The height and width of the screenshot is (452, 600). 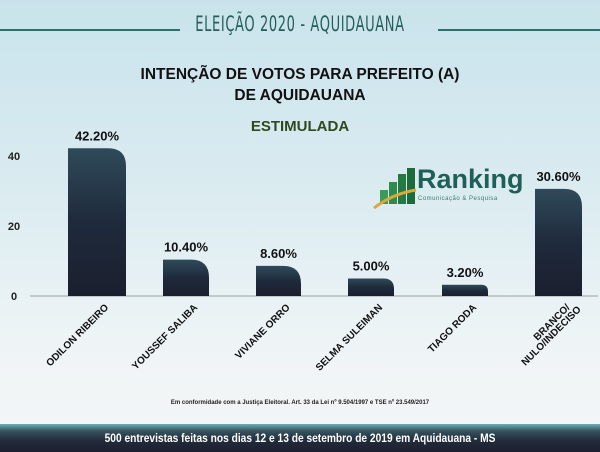 I want to click on header-rule-right, so click(x=519, y=30).